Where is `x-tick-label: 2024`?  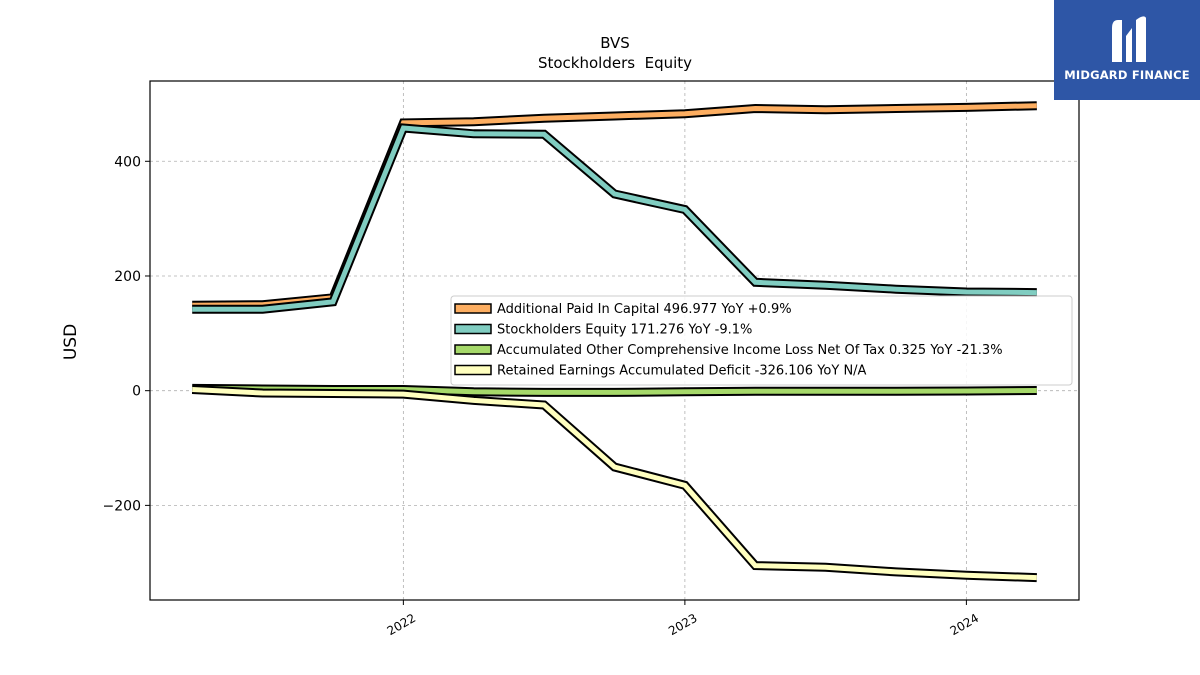
x-tick-label: 2024 is located at coordinates (964, 624).